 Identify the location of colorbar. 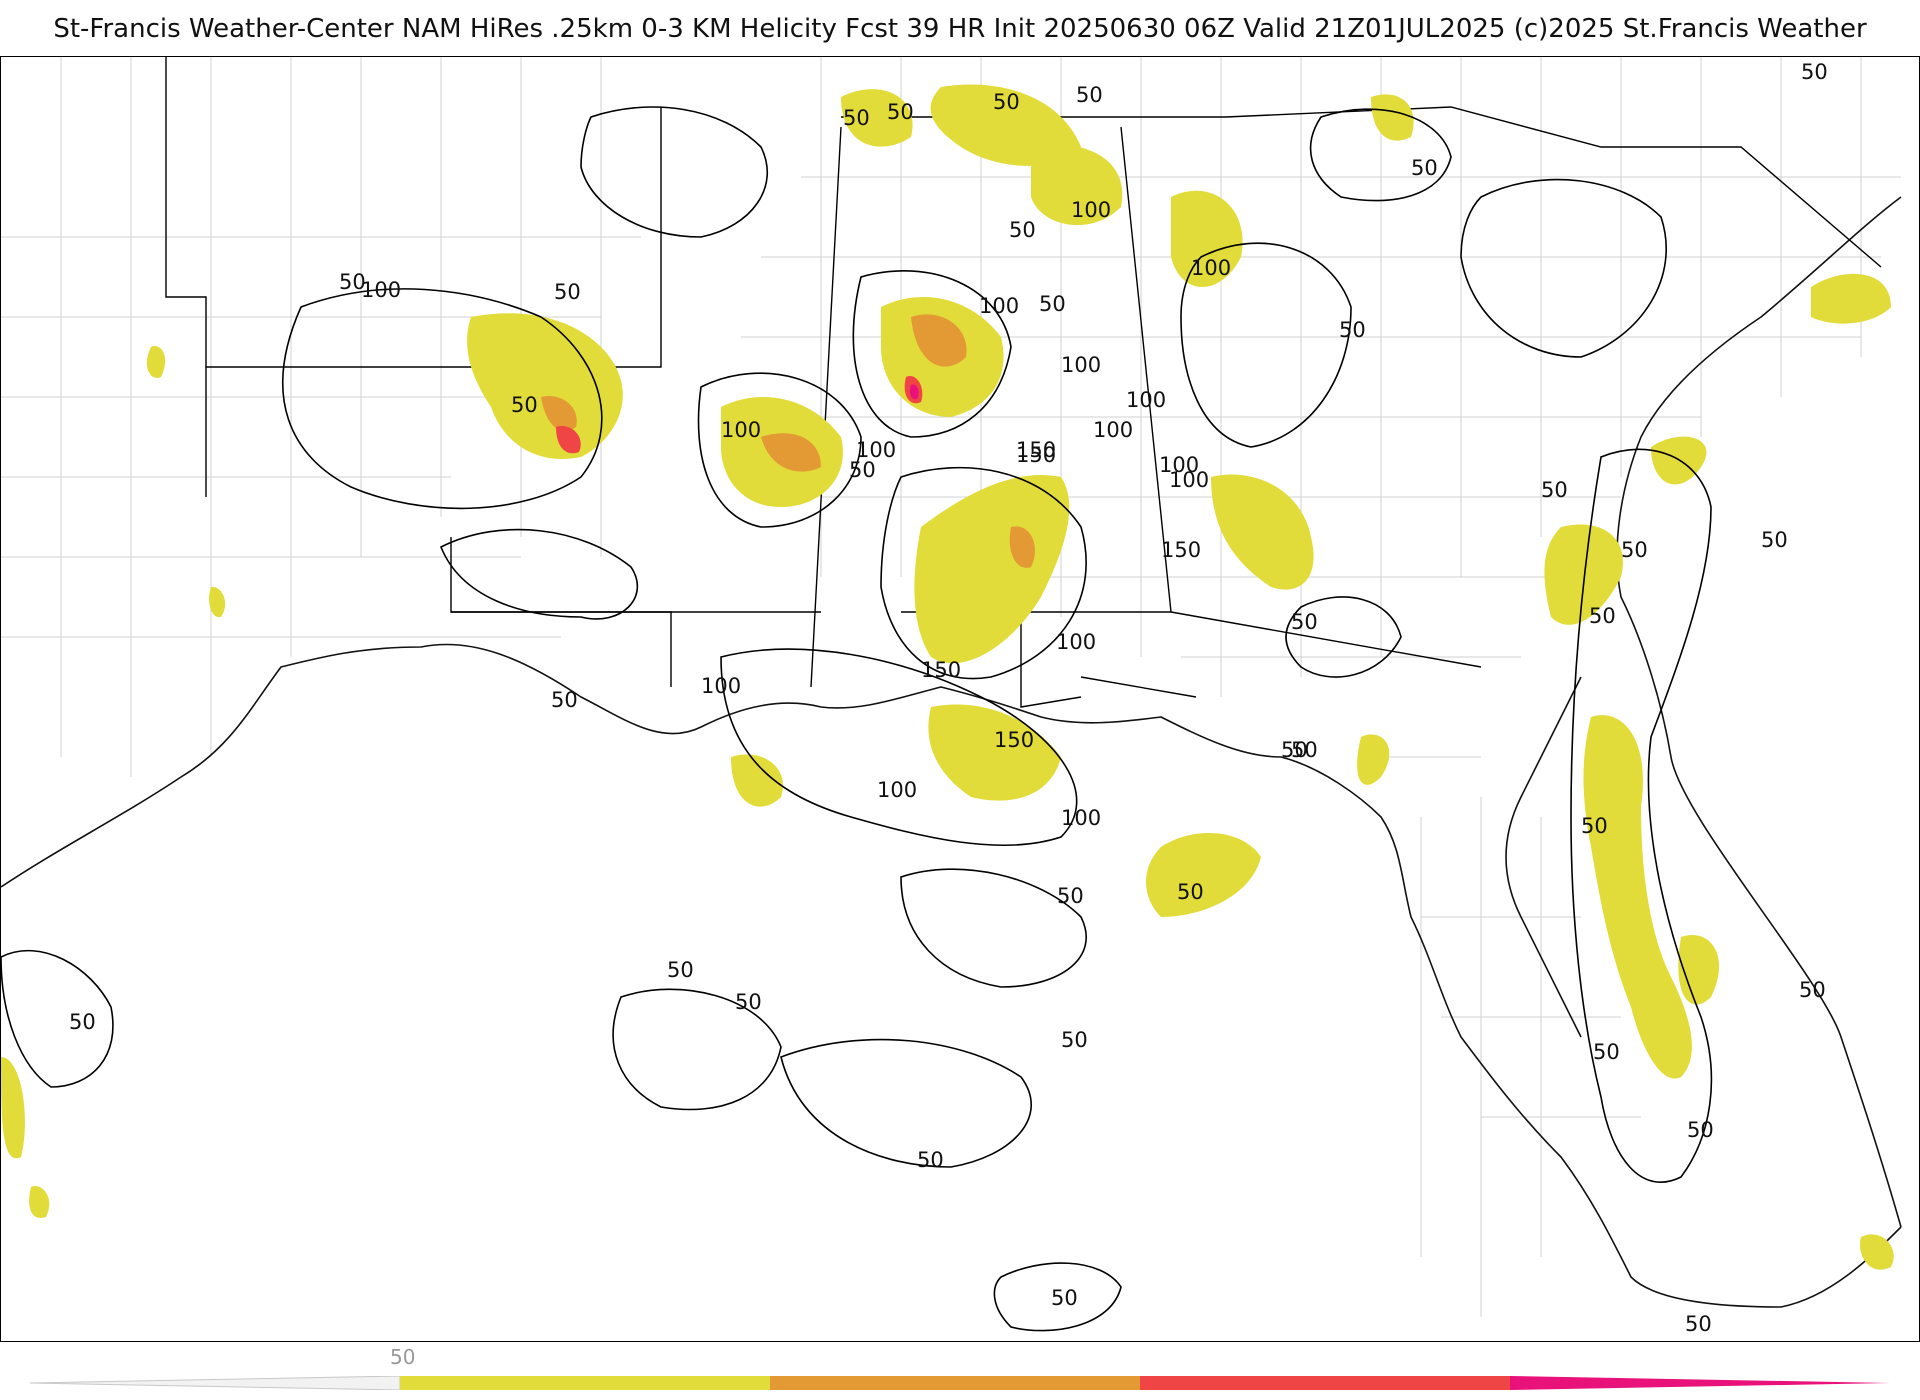
(960, 1383).